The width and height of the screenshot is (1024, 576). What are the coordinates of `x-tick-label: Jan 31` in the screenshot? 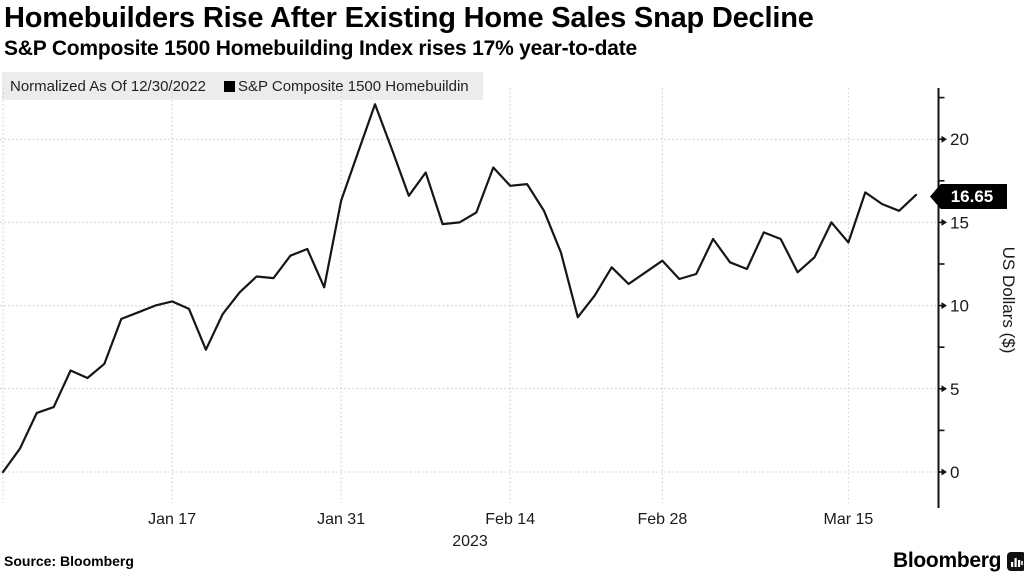 It's located at (341, 519).